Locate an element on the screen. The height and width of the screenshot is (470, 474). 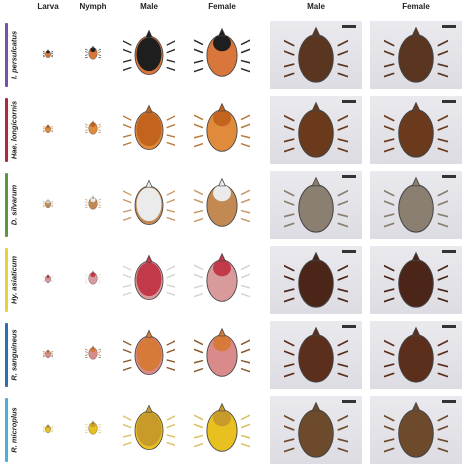
nymph-tick-icon is located at coordinates (93, 128).